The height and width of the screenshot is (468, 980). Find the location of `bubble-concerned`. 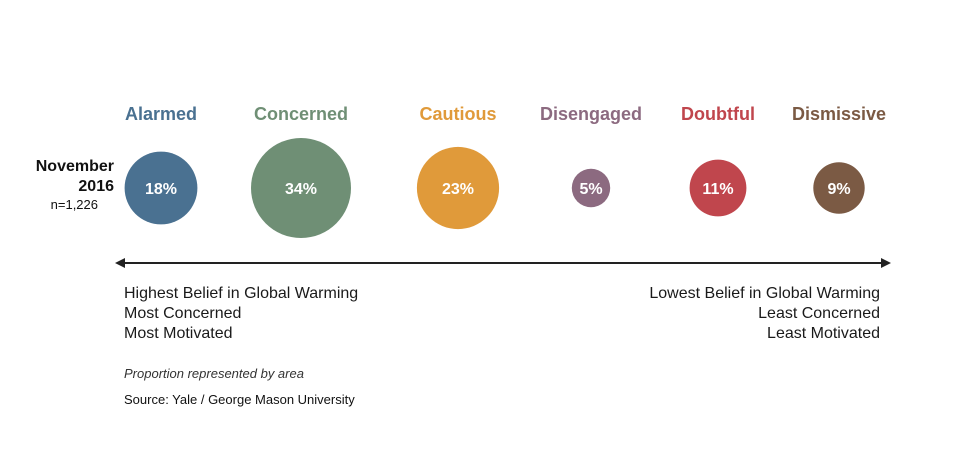

bubble-concerned is located at coordinates (301, 188).